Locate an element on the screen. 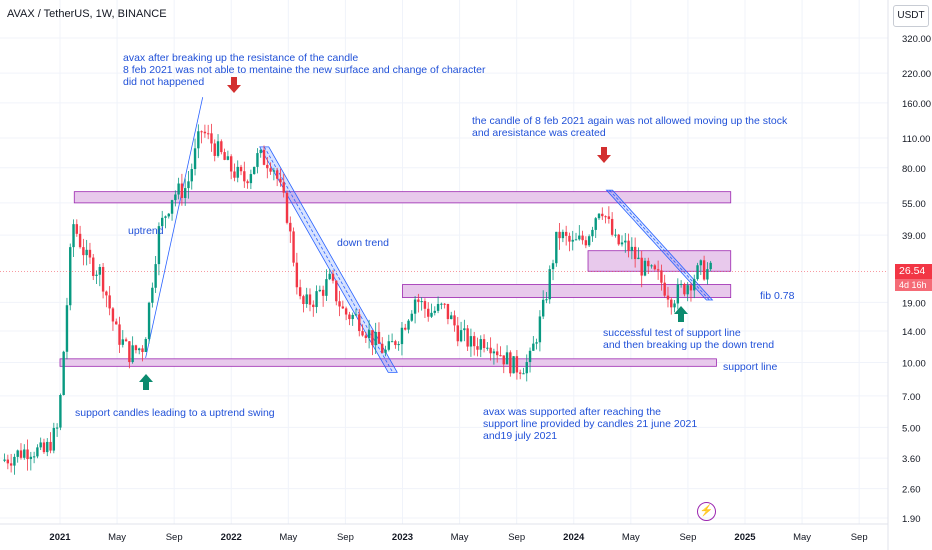 Image resolution: width=932 pixels, height=550 pixels. price-tick-label: 80.00 is located at coordinates (914, 169).